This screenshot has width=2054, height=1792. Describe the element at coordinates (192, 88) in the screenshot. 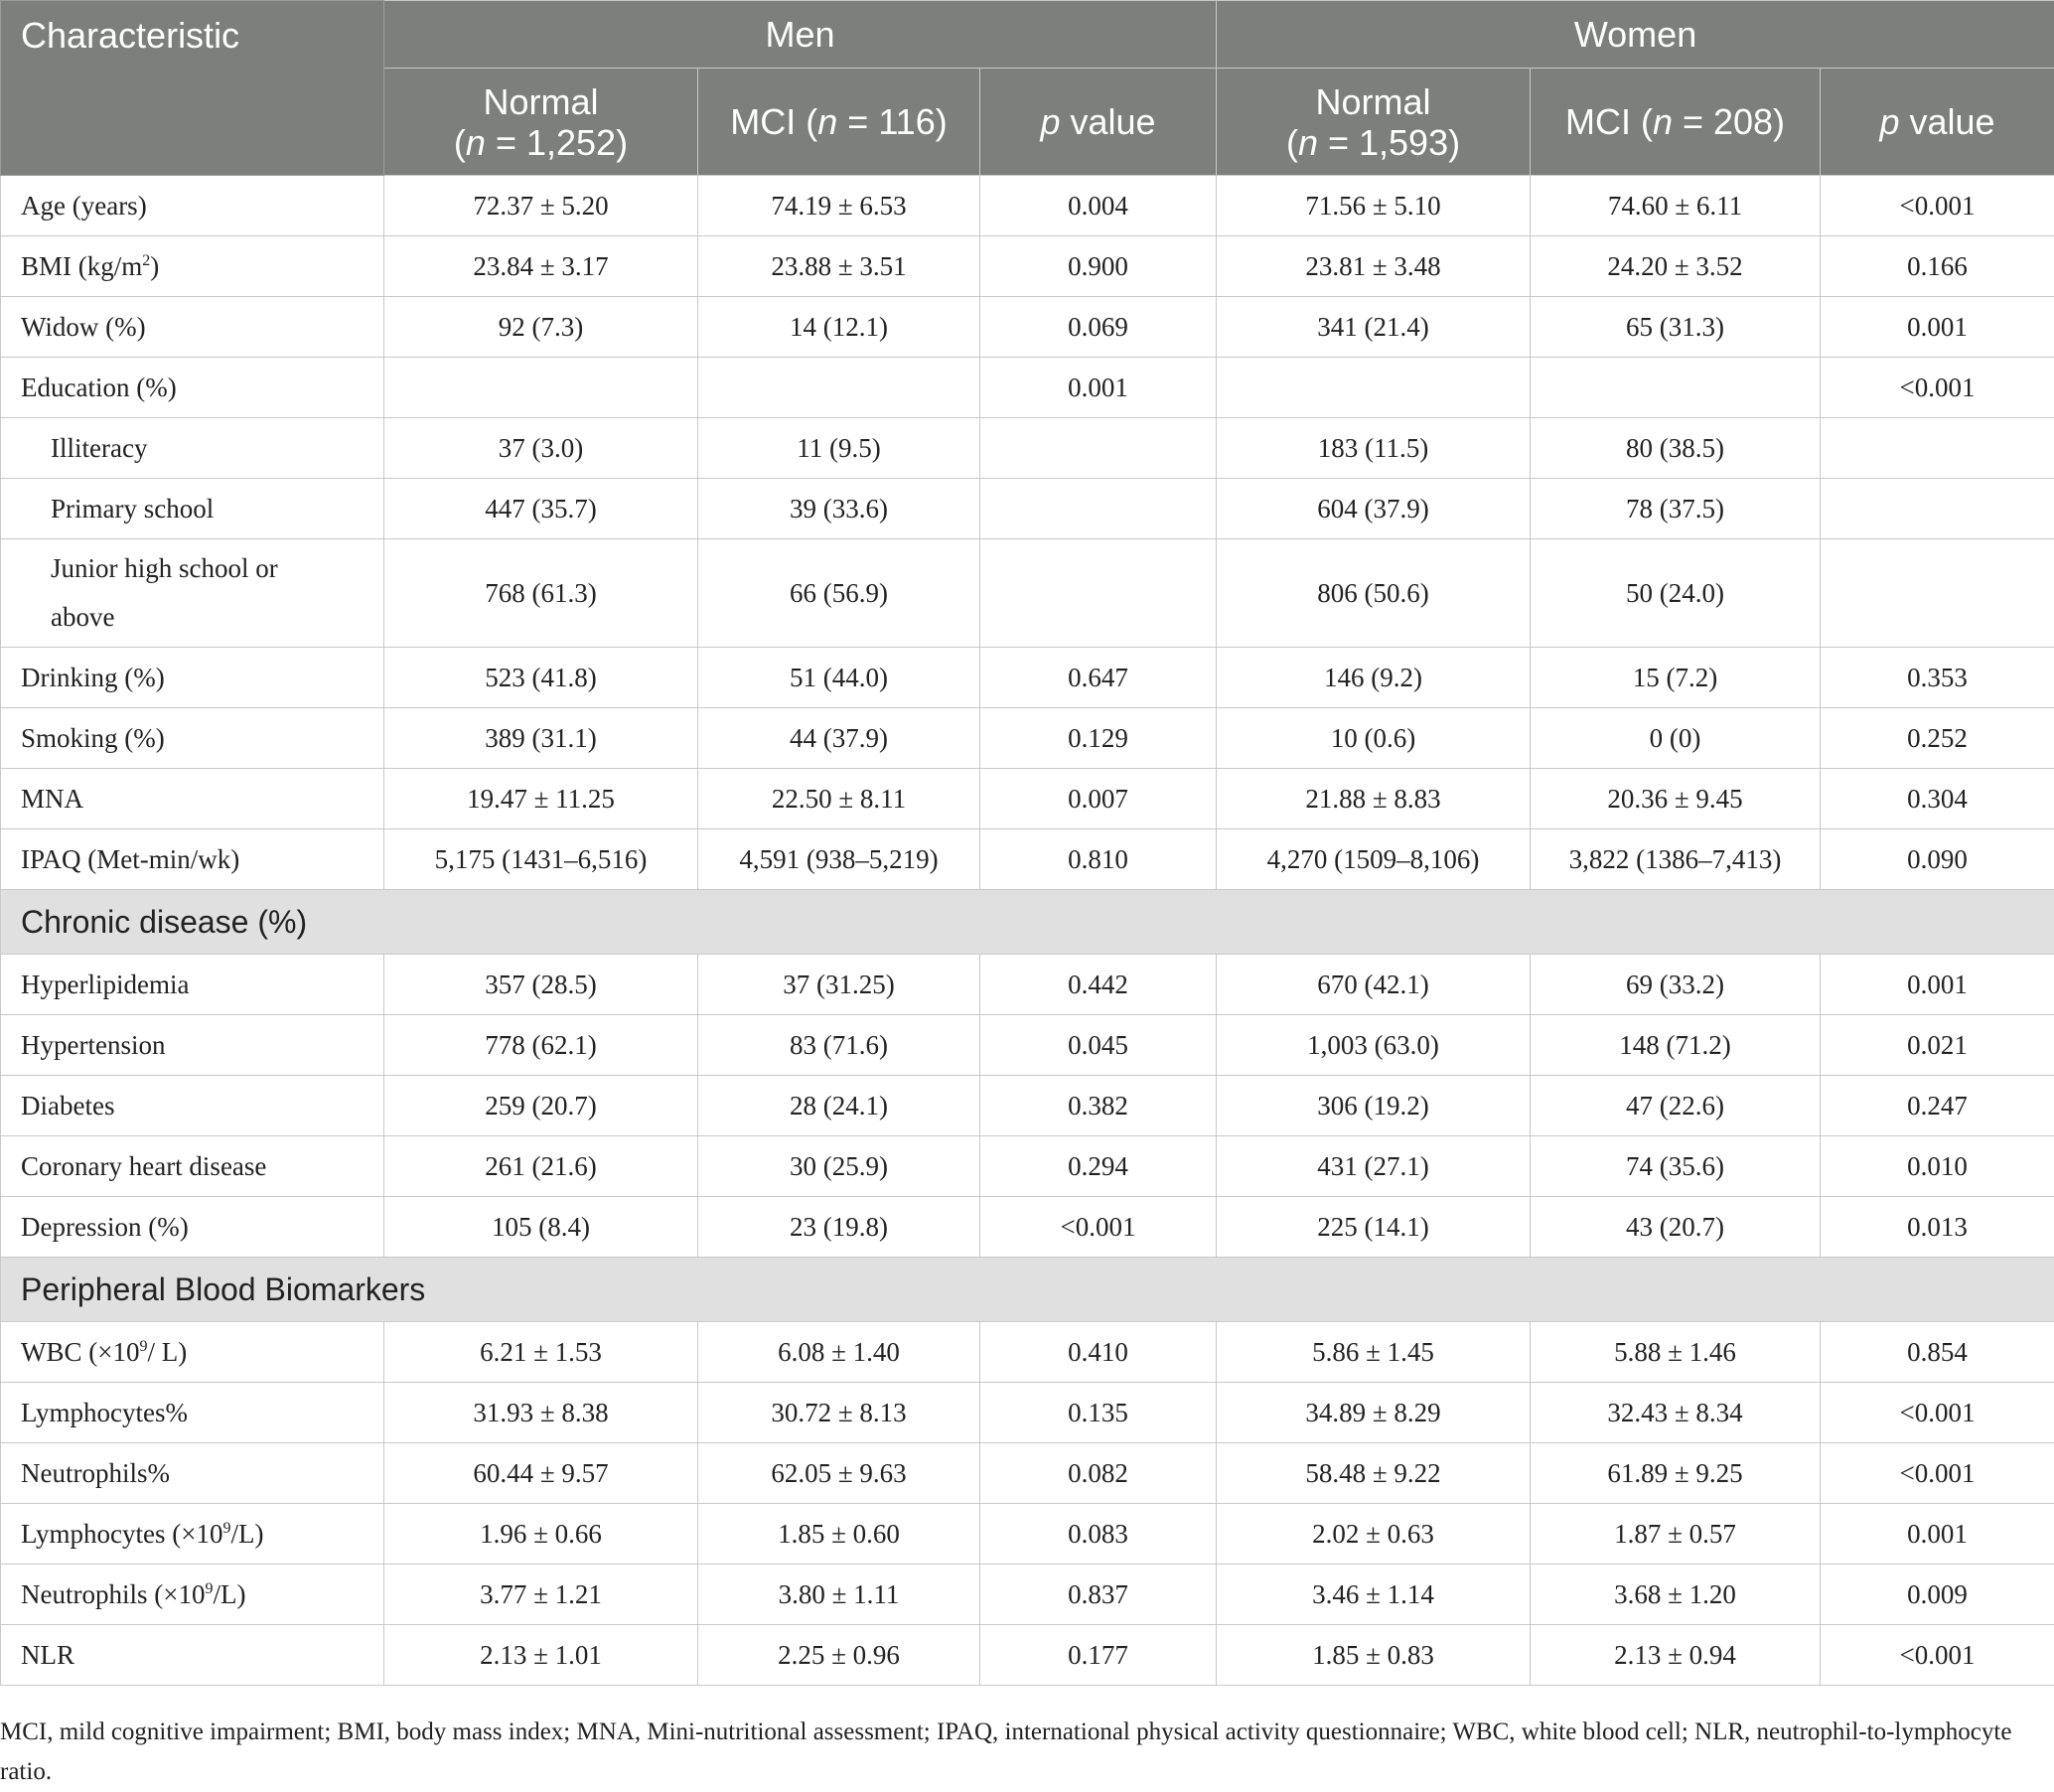

I see `header-characteristic: Characteristic` at that location.